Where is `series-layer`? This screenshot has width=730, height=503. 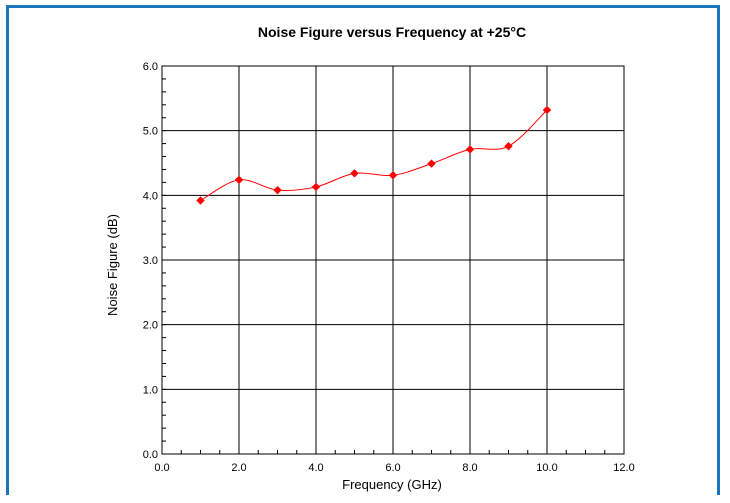
series-layer is located at coordinates (374, 155).